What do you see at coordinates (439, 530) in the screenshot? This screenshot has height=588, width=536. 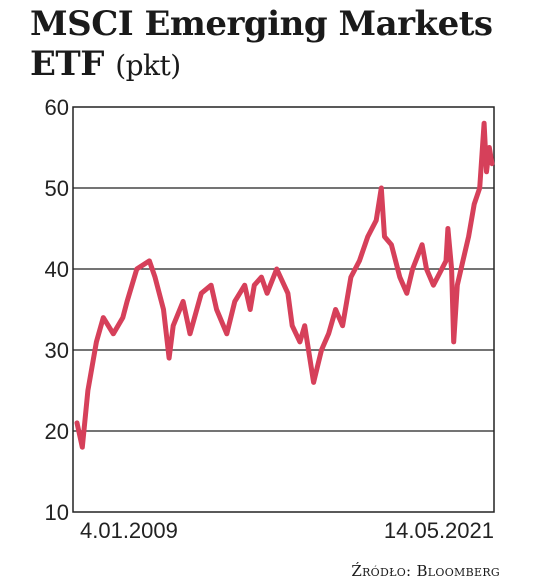 I see `x-tick-end: 14.05.2021` at bounding box center [439, 530].